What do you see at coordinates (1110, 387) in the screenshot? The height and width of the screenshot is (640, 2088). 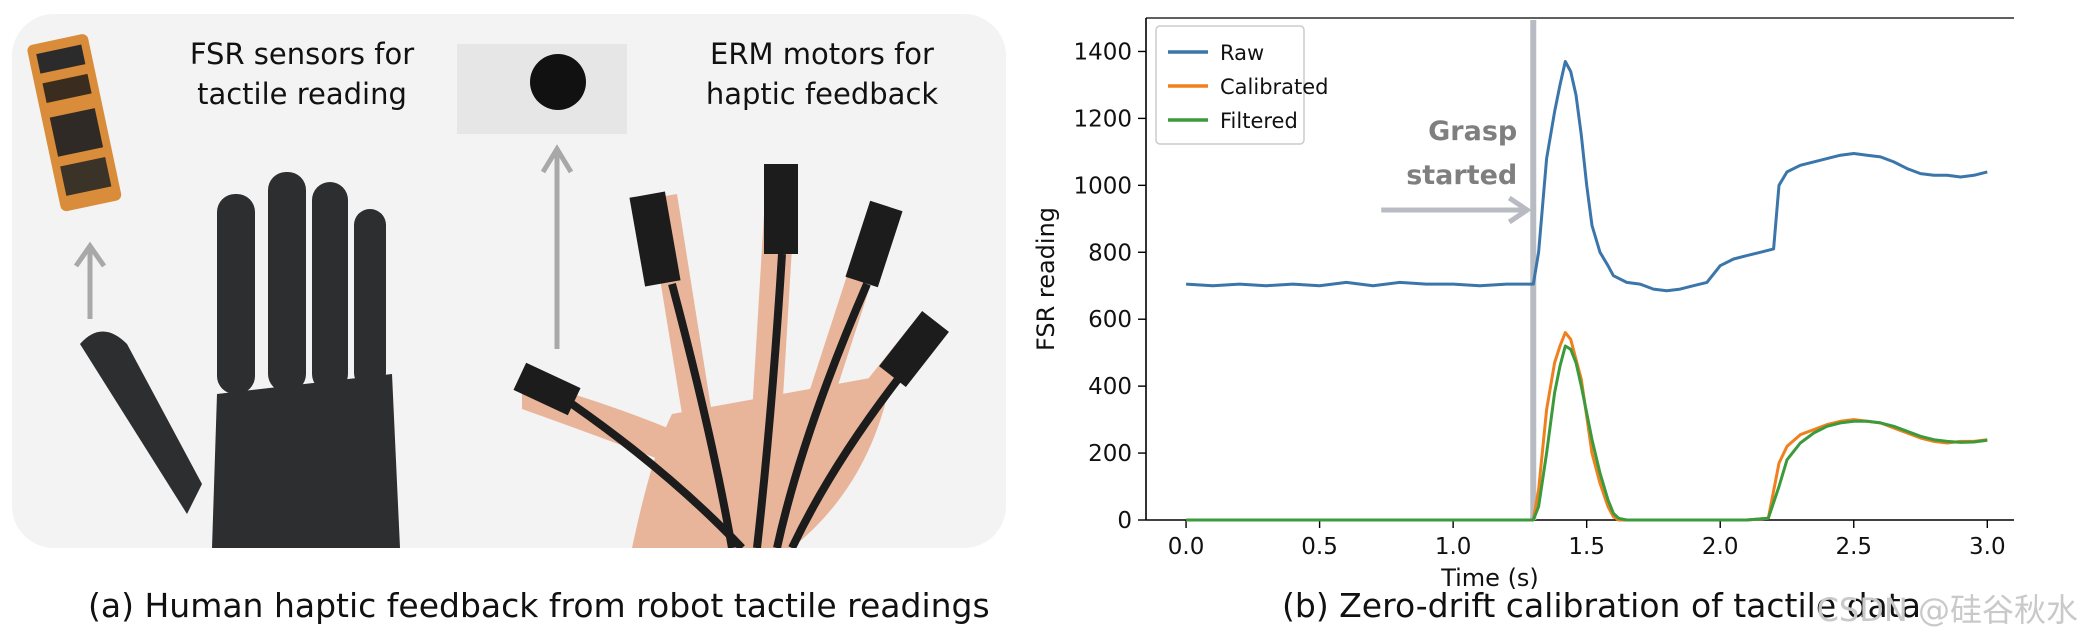 I see `y-tick-label: 400` at bounding box center [1110, 387].